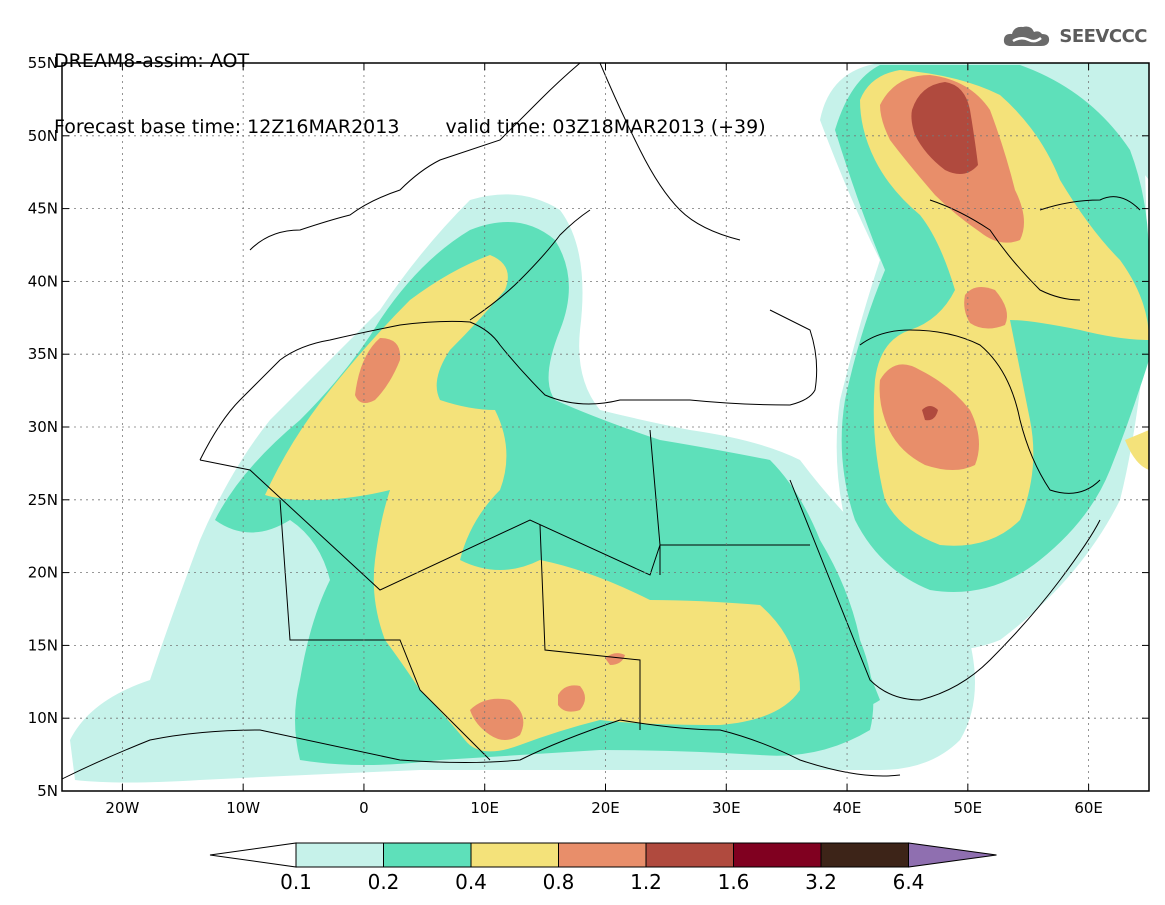 Image resolution: width=1165 pixels, height=905 pixels. Describe the element at coordinates (43, 209) in the screenshot. I see `lat-label: 45N` at that location.